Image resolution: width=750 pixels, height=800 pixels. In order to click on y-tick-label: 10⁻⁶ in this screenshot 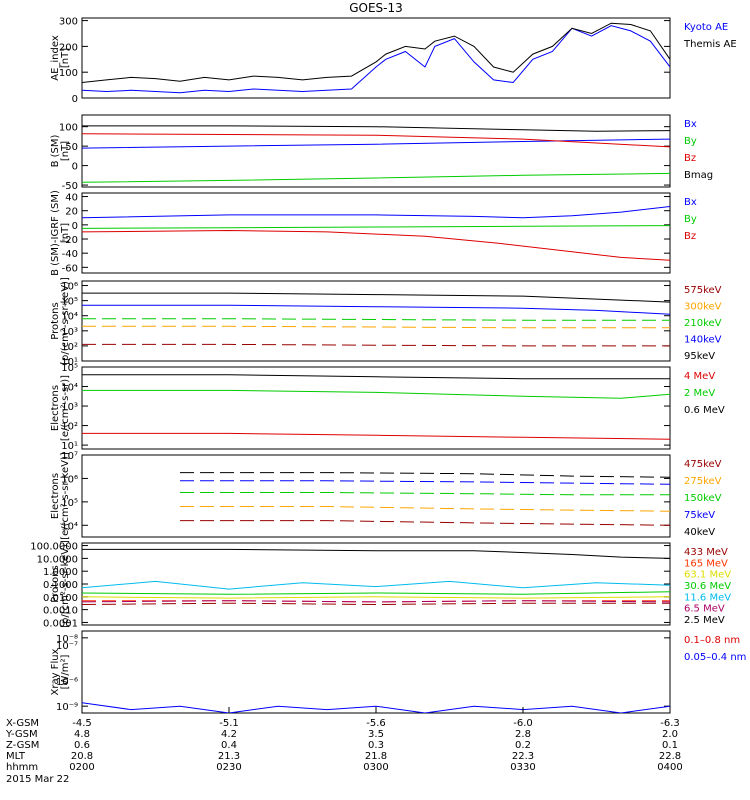, I will do `click(67, 682)`.